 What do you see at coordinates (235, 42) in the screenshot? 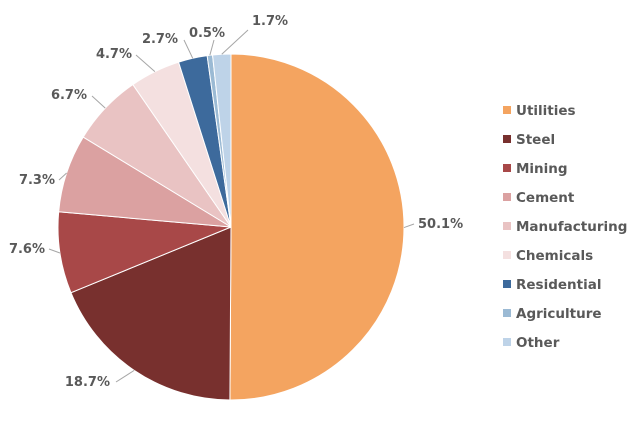
I see `leader-line-other` at bounding box center [235, 42].